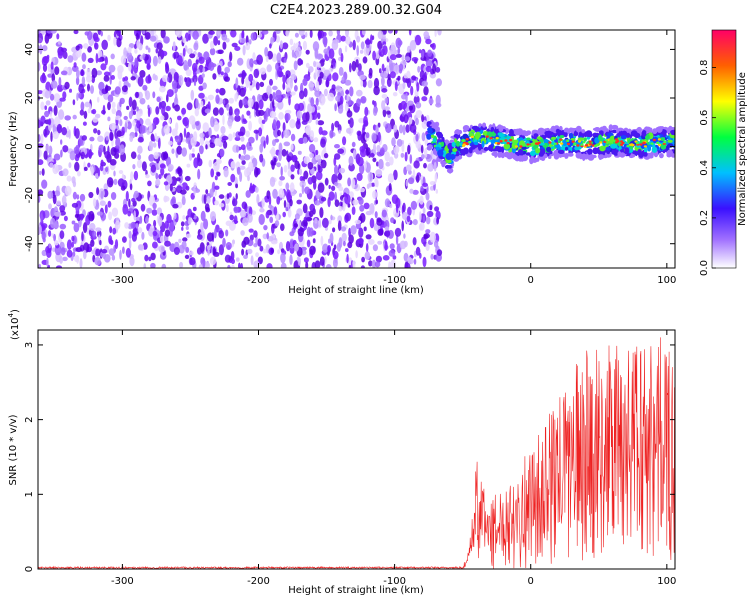  I want to click on colorbar-tick-label: 0.6, so click(704, 118).